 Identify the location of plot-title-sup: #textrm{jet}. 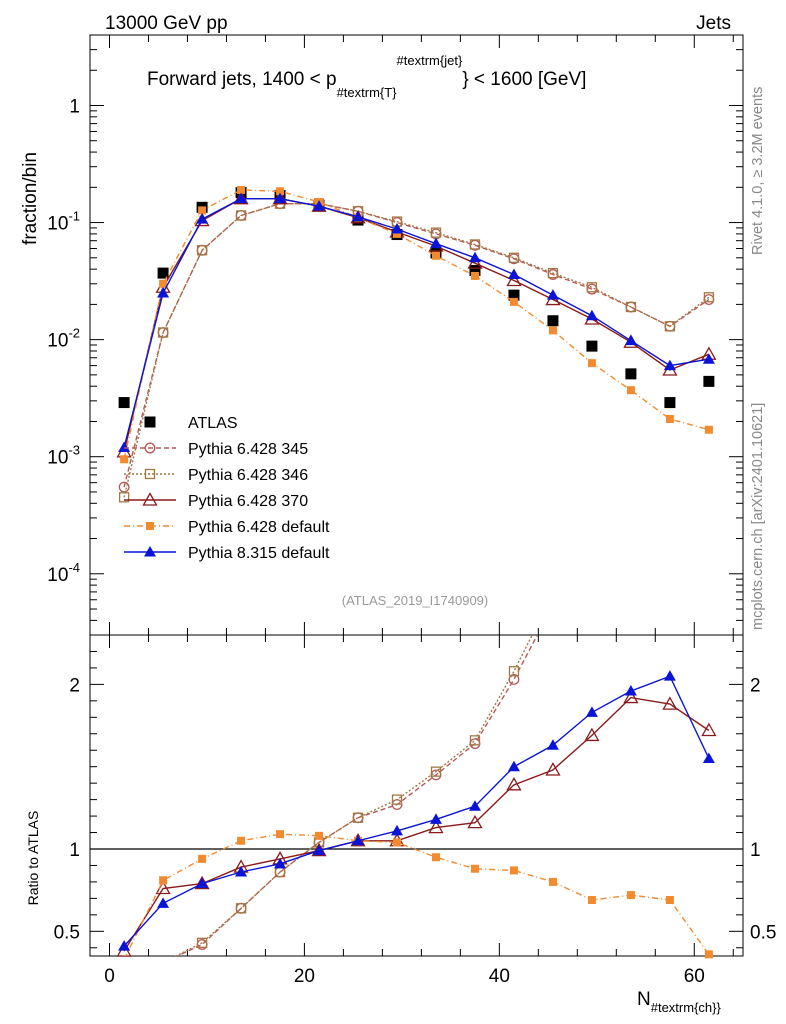
(430, 60).